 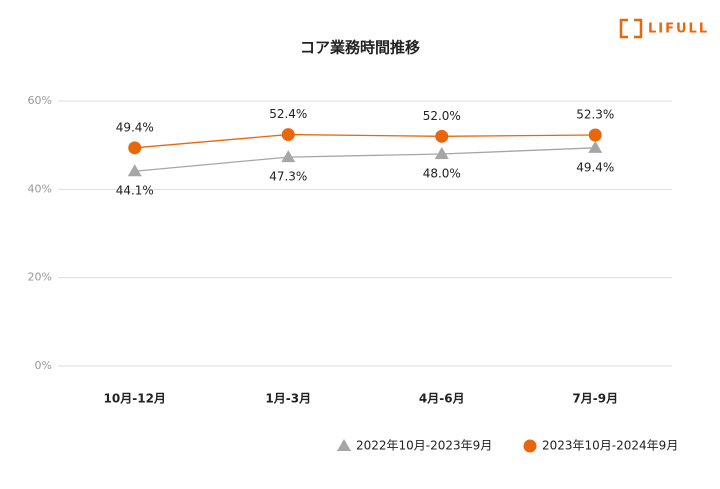 I want to click on data-label: 52.0%, so click(x=442, y=116).